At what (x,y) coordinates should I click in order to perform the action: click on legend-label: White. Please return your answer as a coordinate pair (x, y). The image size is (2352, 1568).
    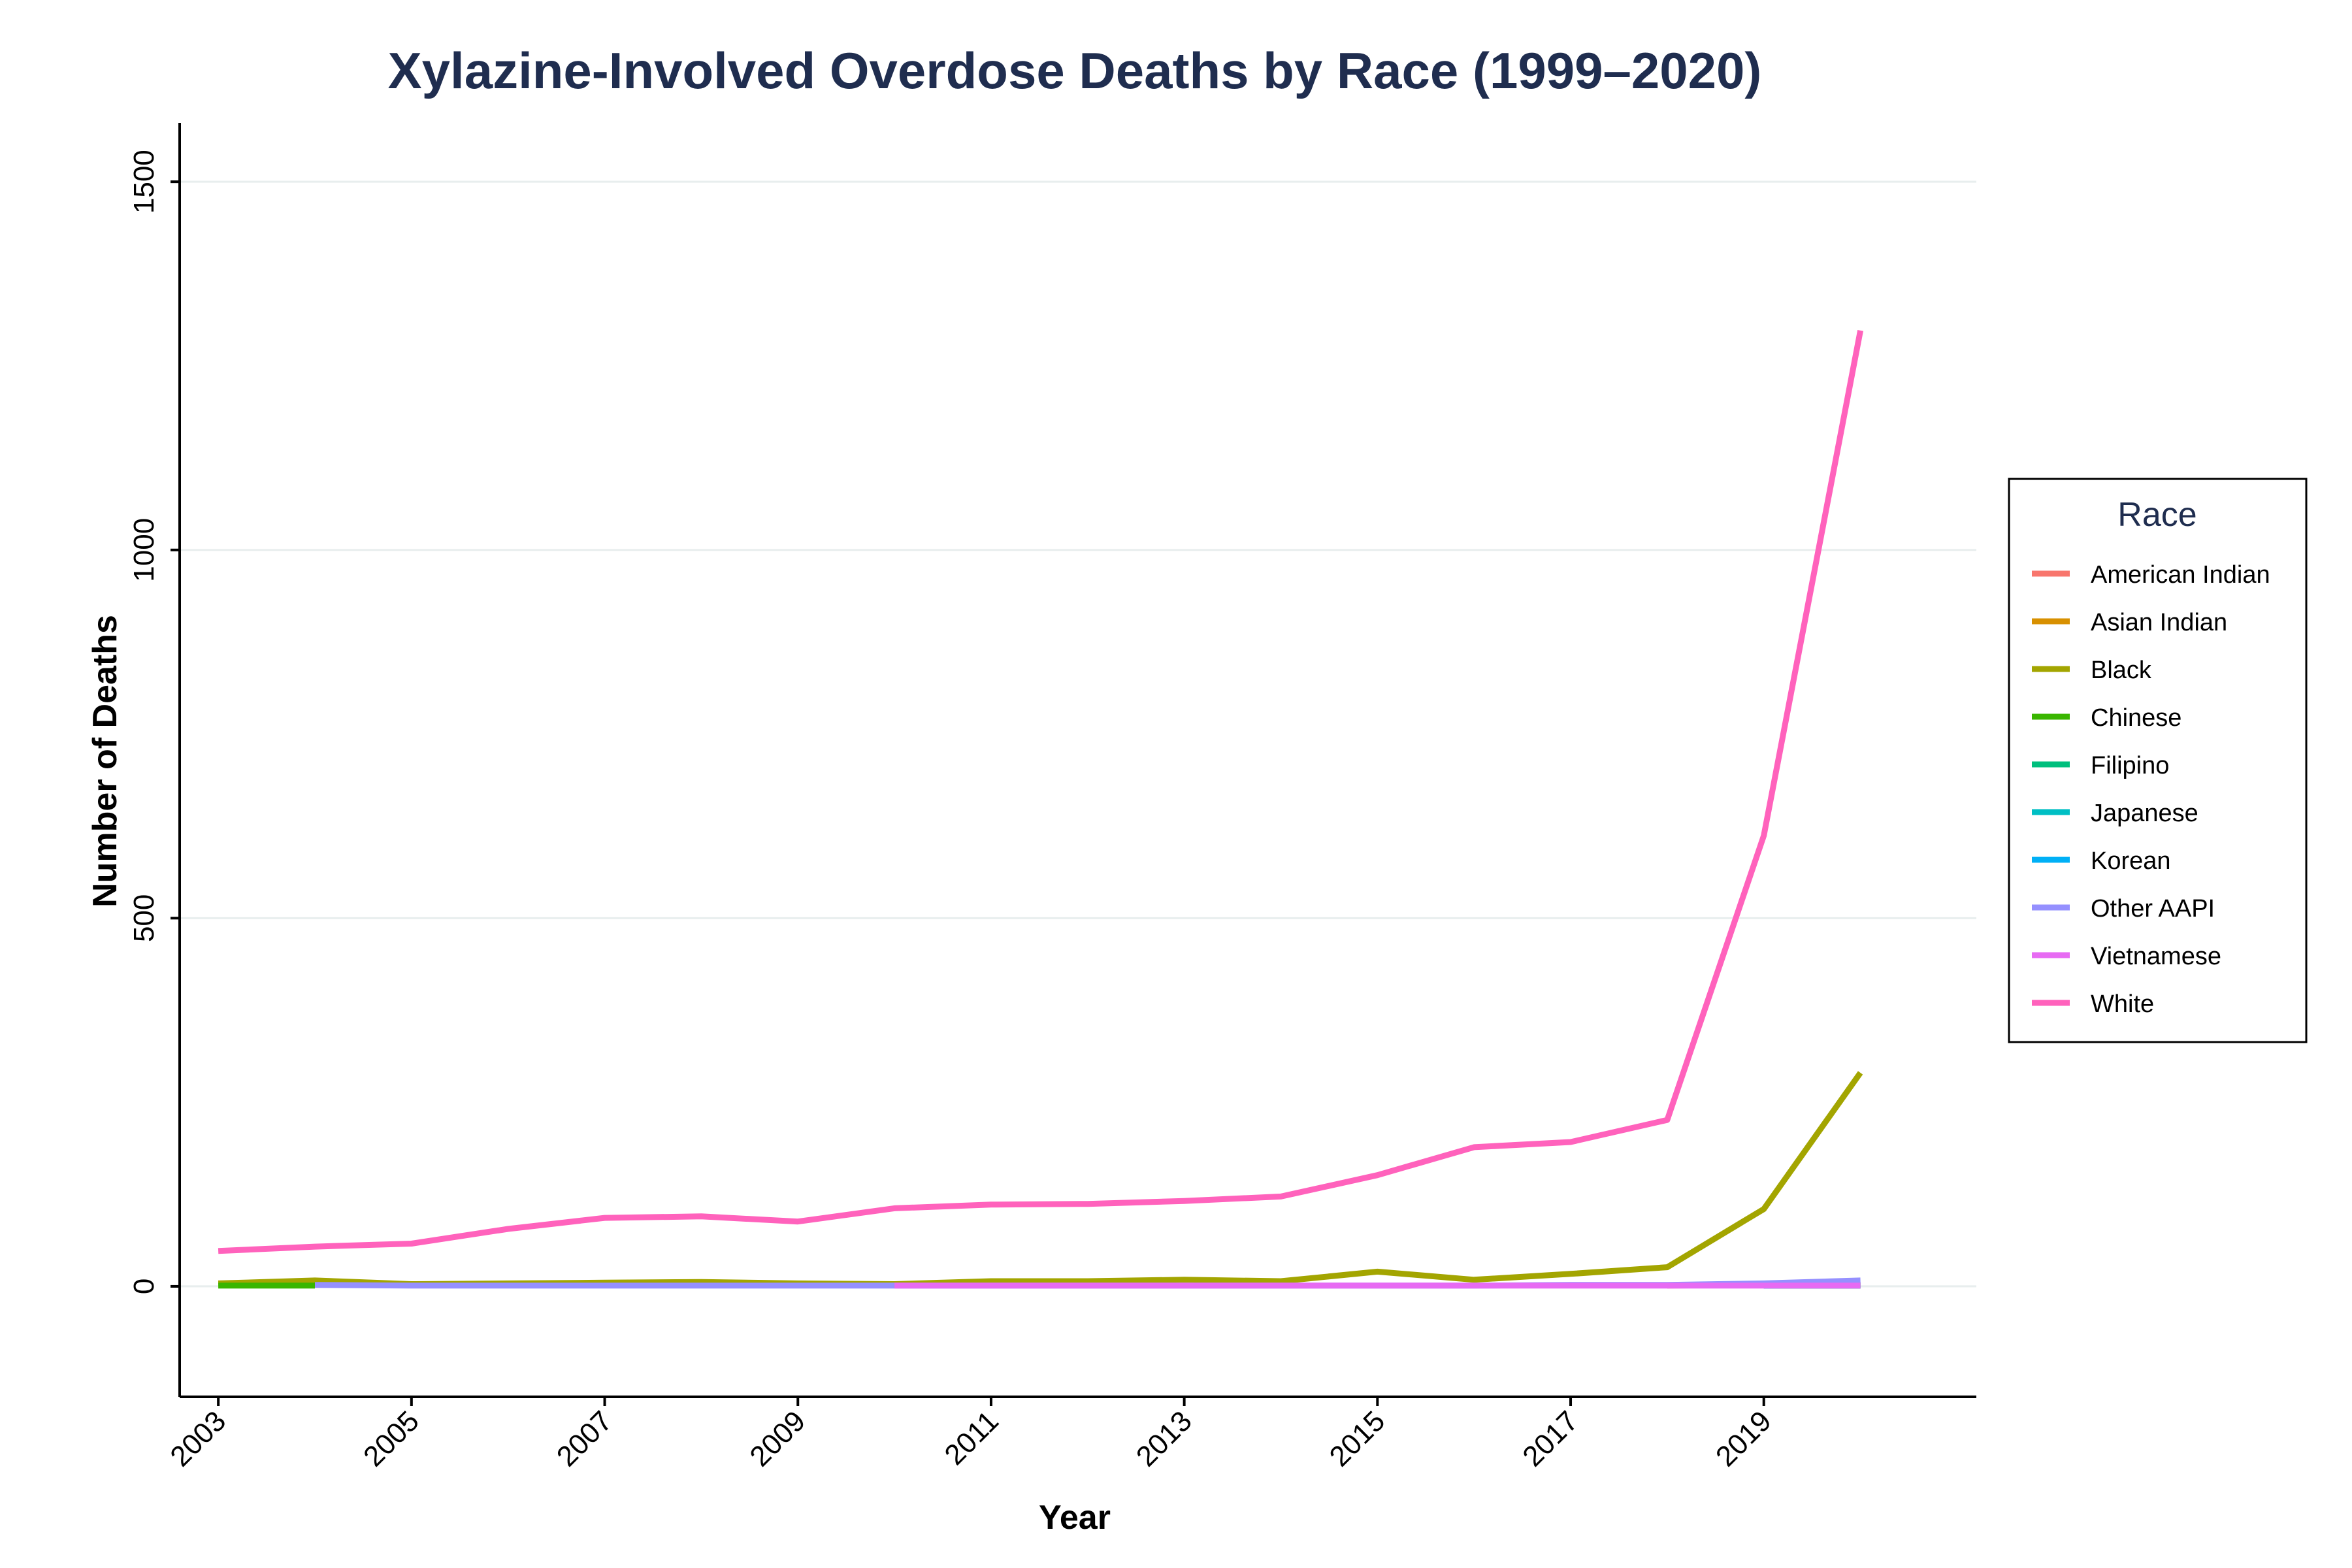
    Looking at the image, I should click on (2122, 1004).